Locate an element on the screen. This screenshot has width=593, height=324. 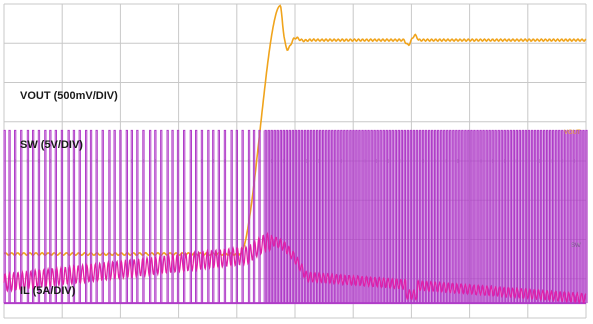
sw-label: SW (5V/DIV) is located at coordinates (51, 145).